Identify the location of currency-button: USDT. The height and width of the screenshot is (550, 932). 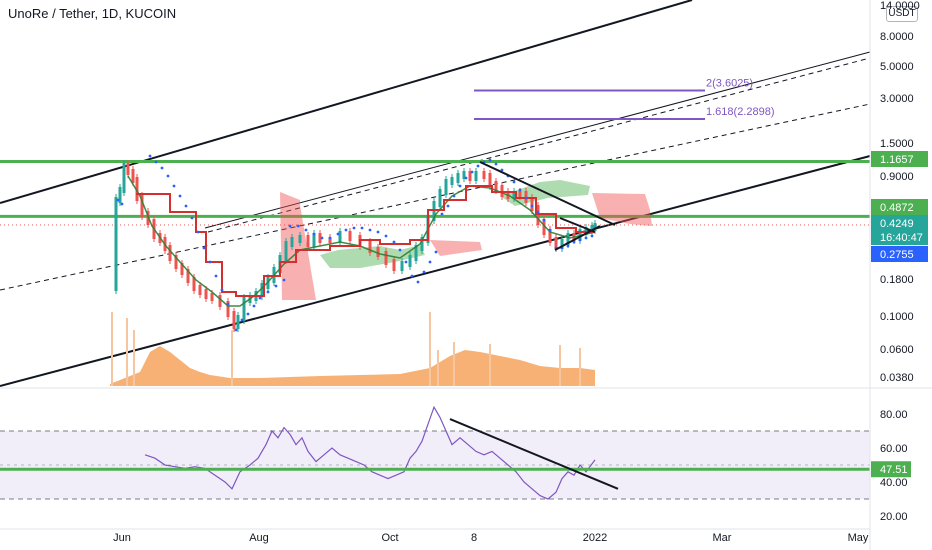
(902, 14).